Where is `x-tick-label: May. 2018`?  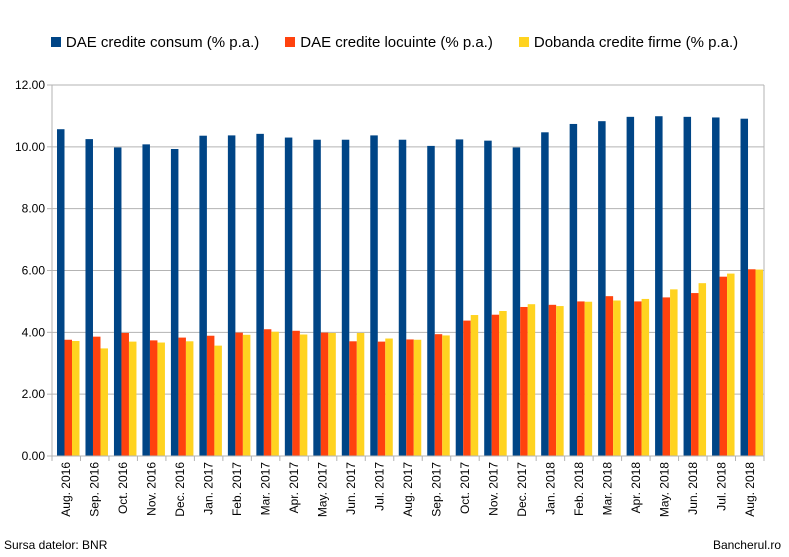 x-tick-label: May. 2018 is located at coordinates (664, 489).